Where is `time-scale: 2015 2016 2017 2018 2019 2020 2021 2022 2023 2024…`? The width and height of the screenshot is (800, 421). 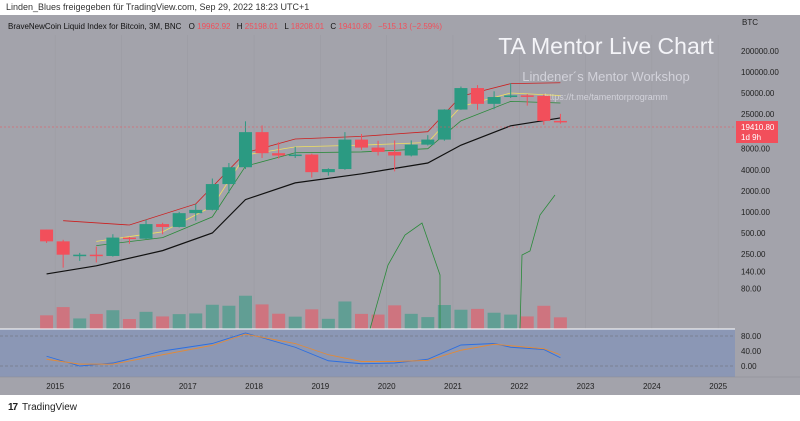
time-scale: 2015 2016 2017 2018 2019 2020 2021 2022 2023 2024… is located at coordinates (400, 383).